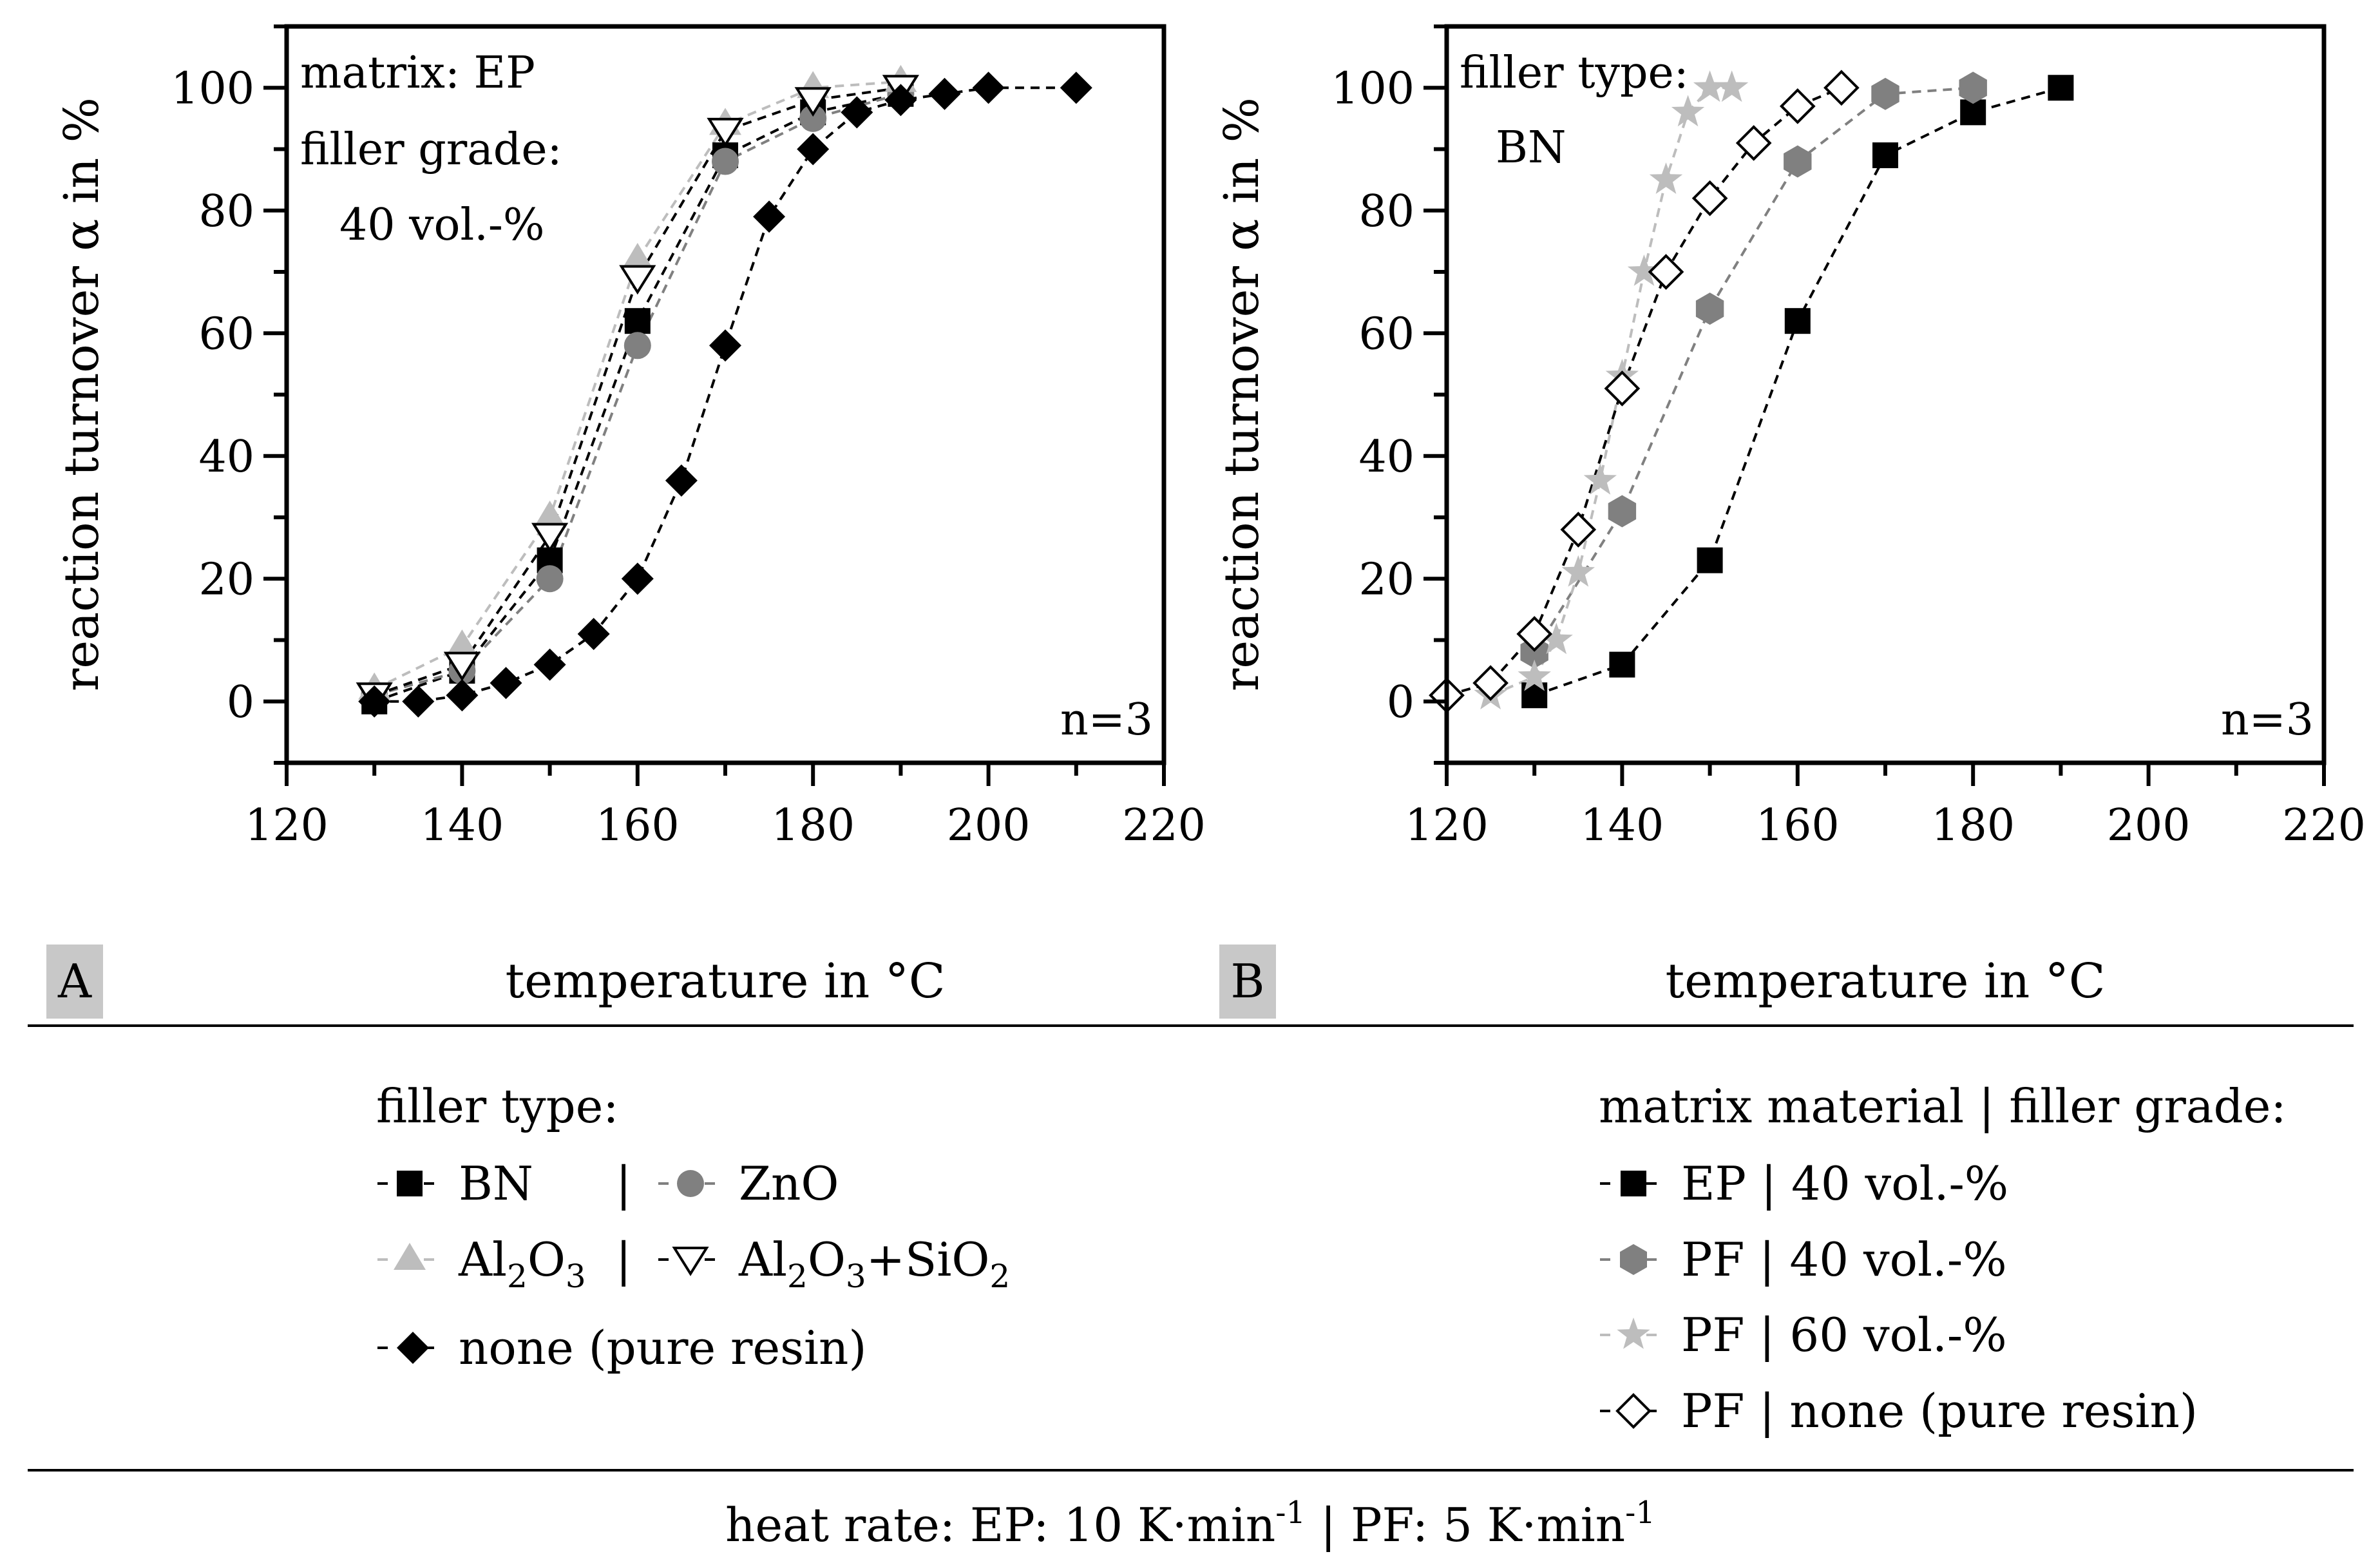 The width and height of the screenshot is (2380, 1563). Describe the element at coordinates (1386, 579) in the screenshot. I see `panel-b-y-tick-label: 20` at that location.